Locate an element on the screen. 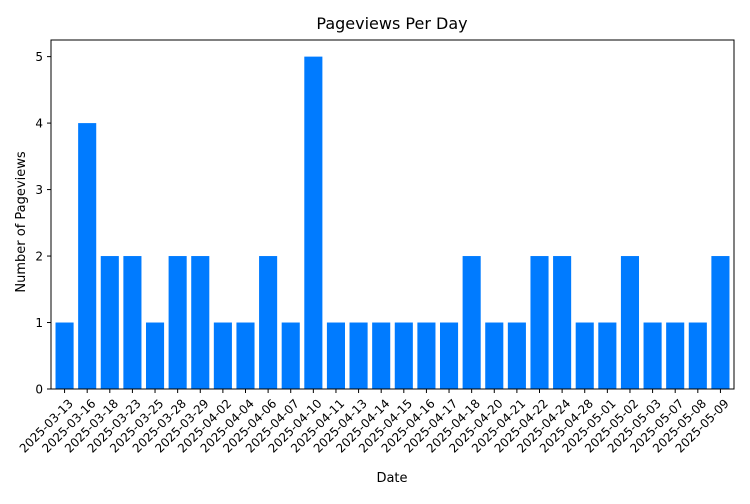  y-axis-ticks: 0 1 2 3 4 5 is located at coordinates (43, 223).